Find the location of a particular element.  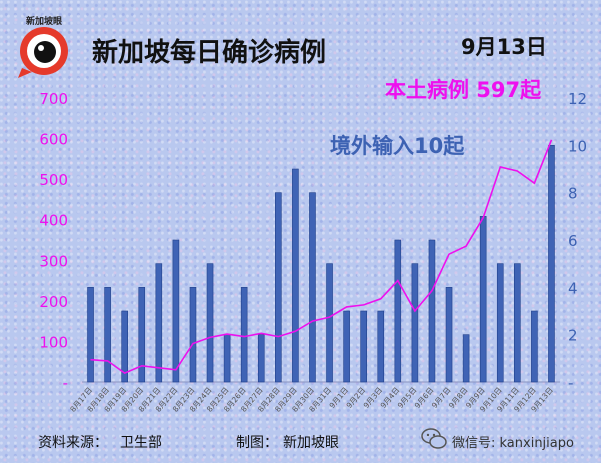

right-axis-tick-label: 8 is located at coordinates (573, 194).